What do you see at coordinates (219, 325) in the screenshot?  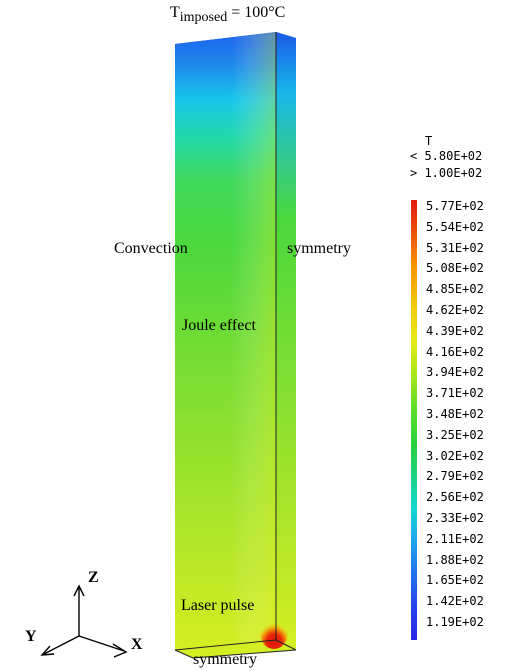 I see `joule-effect-label: Joule effect` at bounding box center [219, 325].